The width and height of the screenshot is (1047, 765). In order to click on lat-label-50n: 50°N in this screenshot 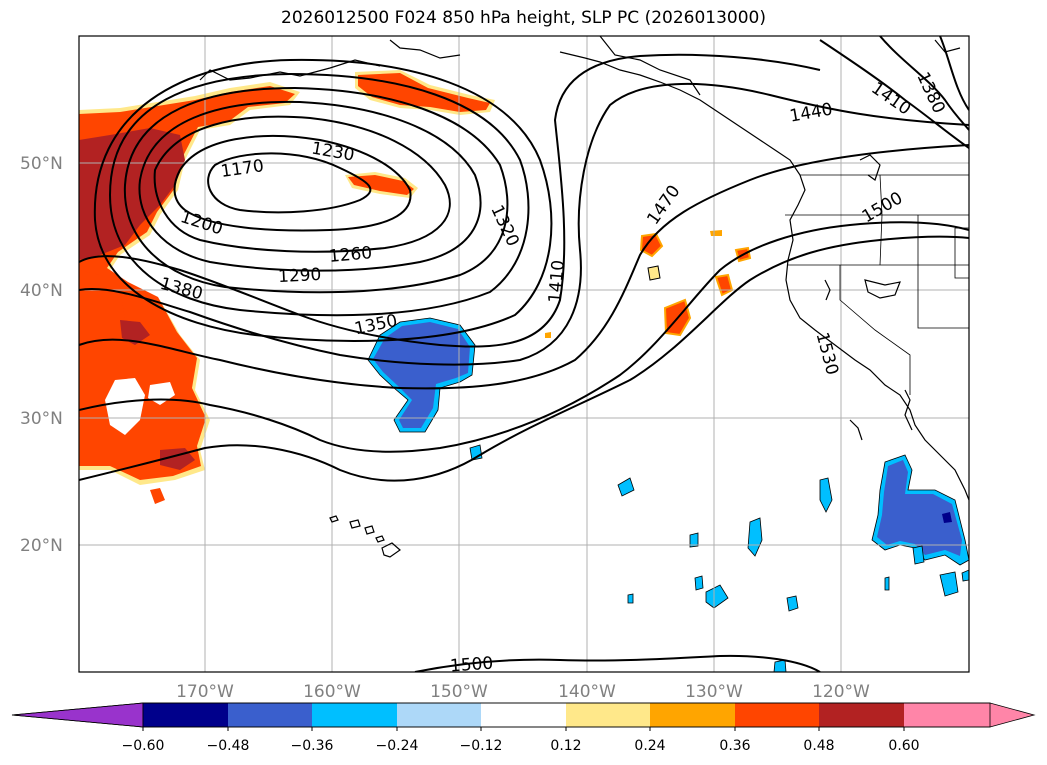, I will do `click(41, 164)`.